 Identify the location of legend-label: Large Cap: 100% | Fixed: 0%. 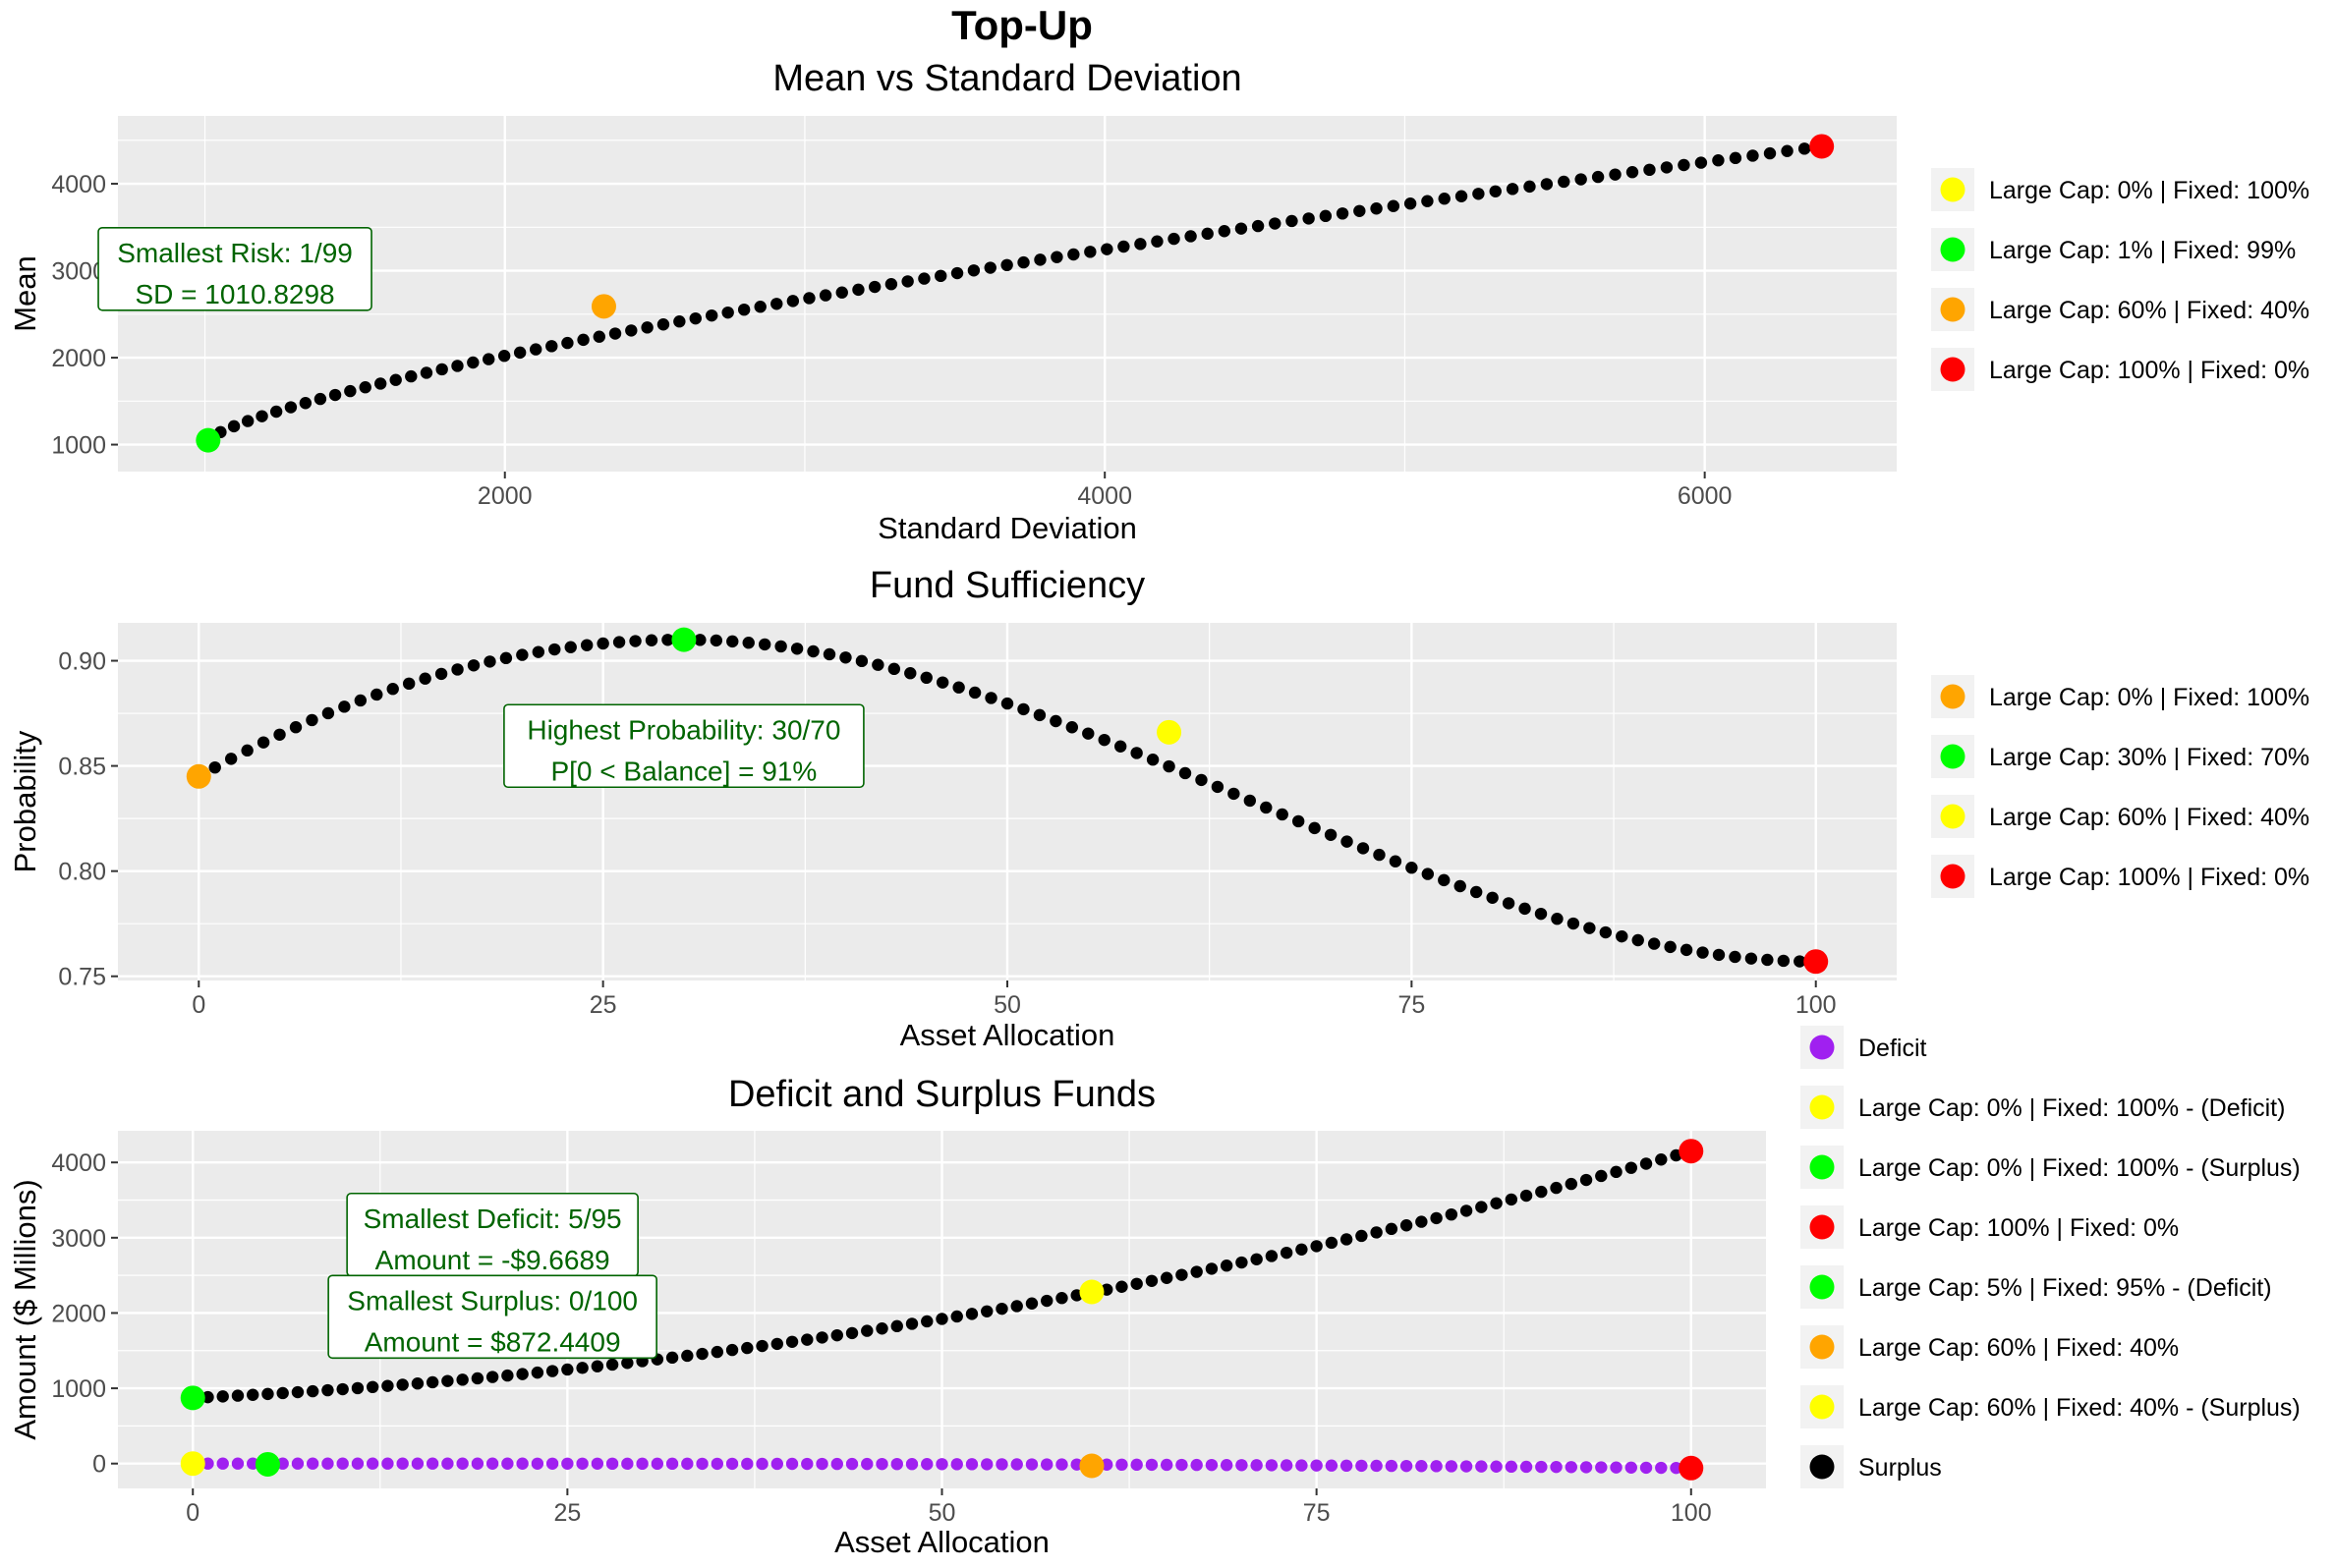
(2149, 877).